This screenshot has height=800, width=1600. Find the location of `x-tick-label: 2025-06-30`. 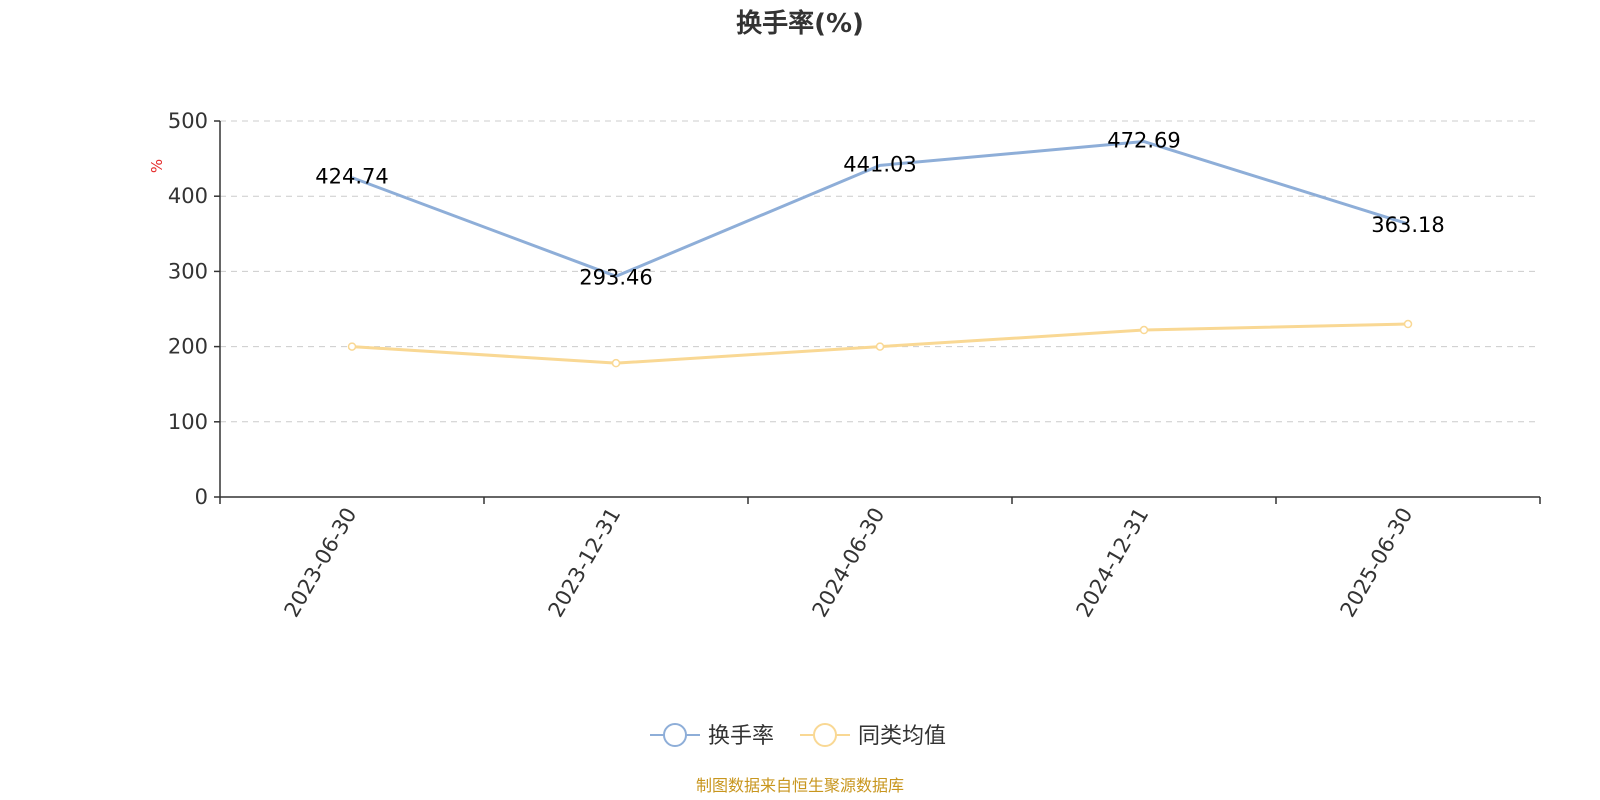

x-tick-label: 2025-06-30 is located at coordinates (1377, 563).